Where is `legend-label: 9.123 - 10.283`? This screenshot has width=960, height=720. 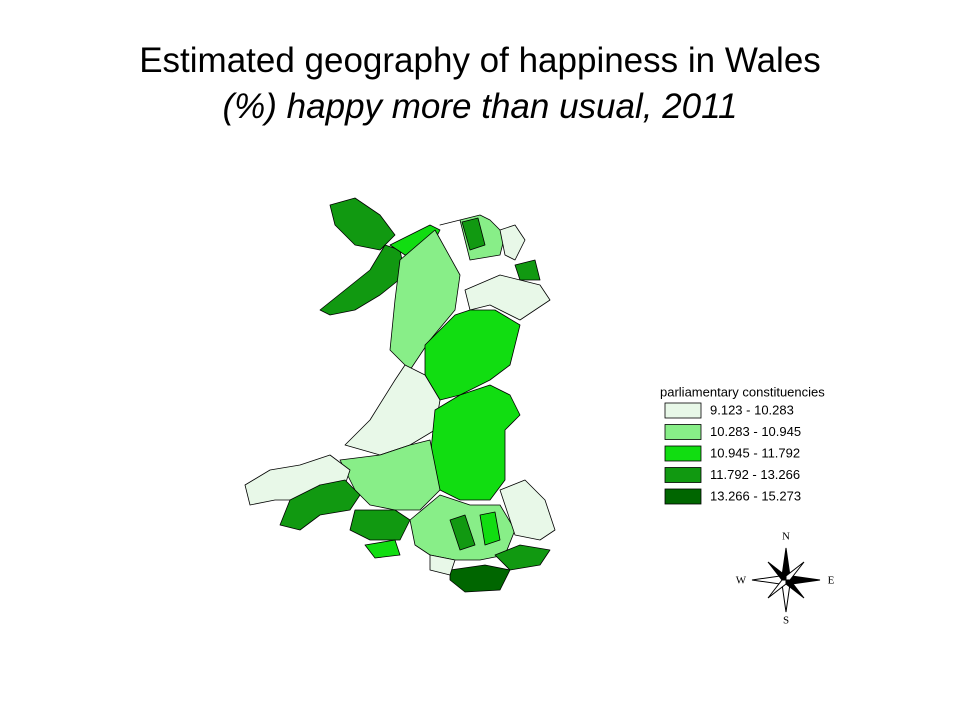 legend-label: 9.123 - 10.283 is located at coordinates (752, 409).